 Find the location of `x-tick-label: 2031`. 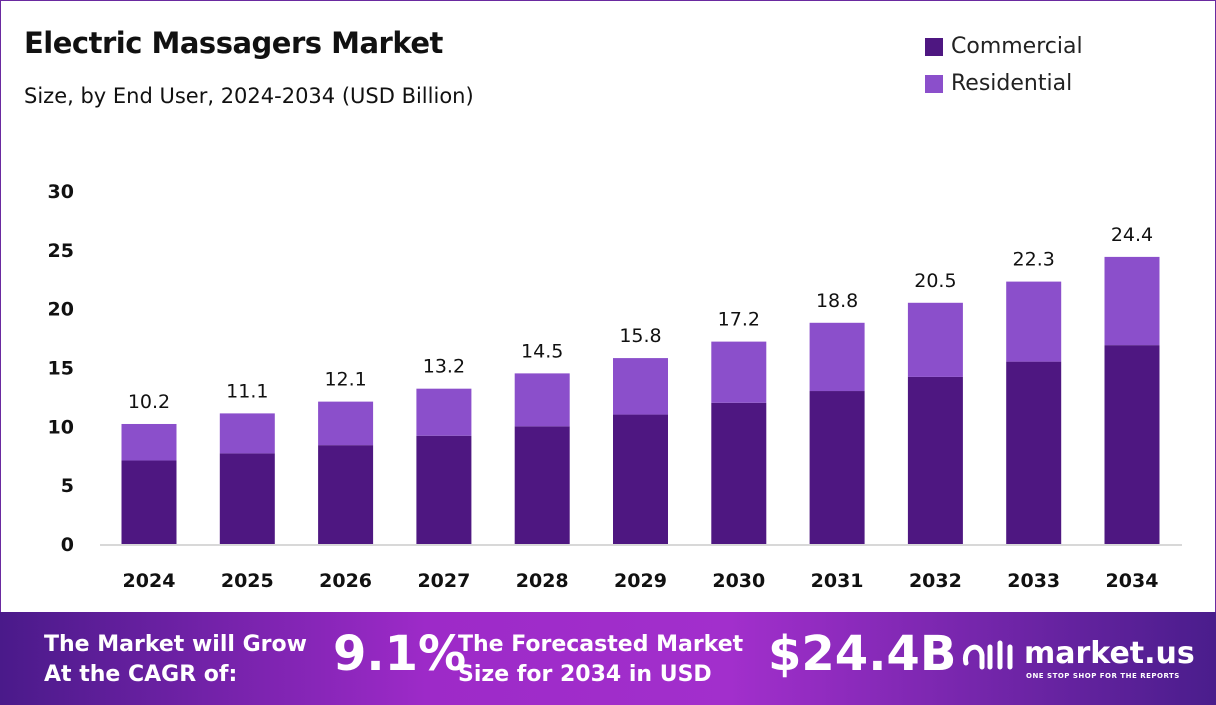

x-tick-label: 2031 is located at coordinates (837, 581).